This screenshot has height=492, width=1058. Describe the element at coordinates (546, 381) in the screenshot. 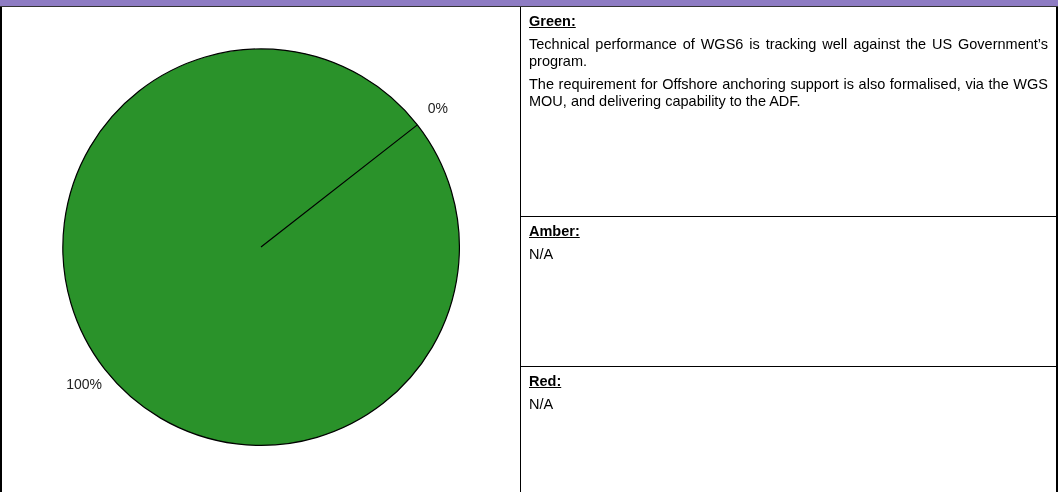

I see `text: Red:` at that location.